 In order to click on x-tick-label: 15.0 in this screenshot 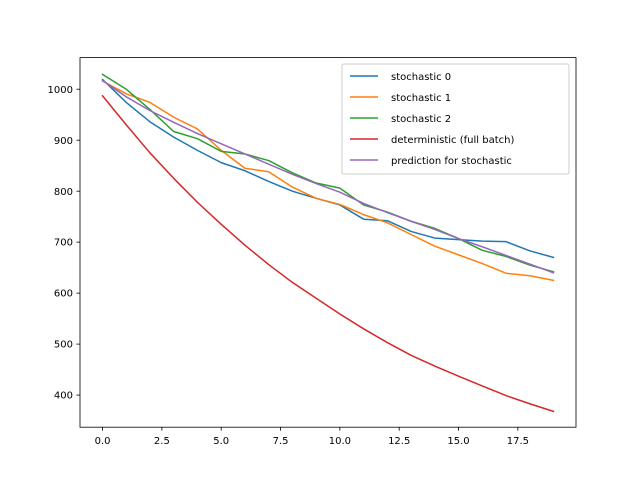, I will do `click(458, 441)`.